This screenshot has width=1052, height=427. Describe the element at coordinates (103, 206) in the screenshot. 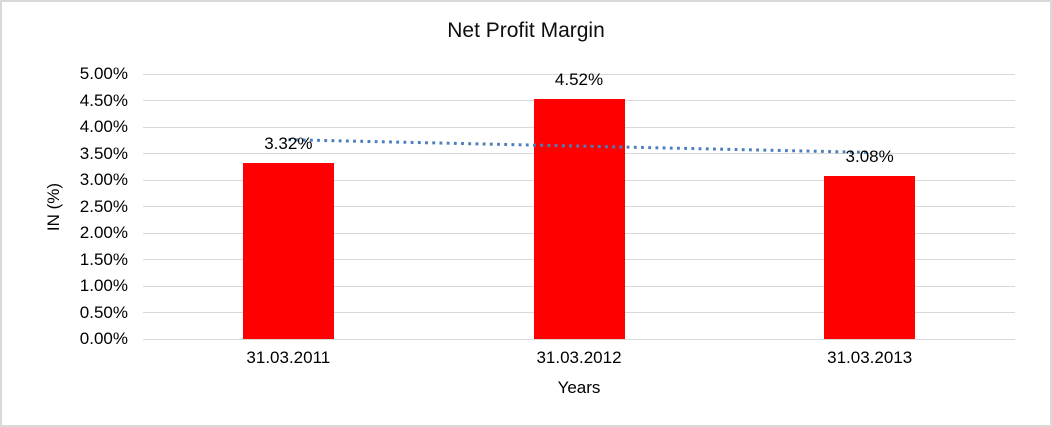

I see `y-tick-label: 2.50%` at that location.